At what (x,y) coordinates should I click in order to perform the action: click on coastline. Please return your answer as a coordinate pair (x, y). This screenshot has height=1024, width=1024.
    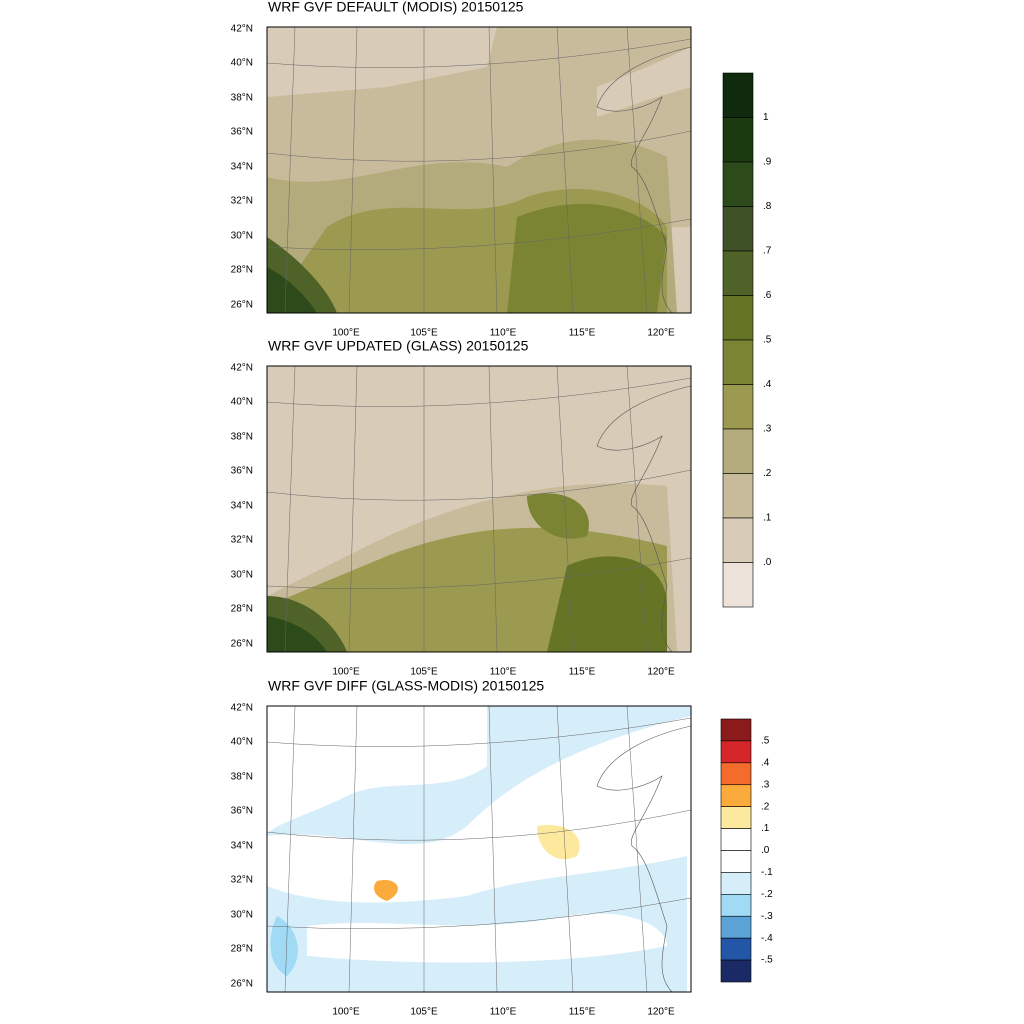
    Looking at the image, I should click on (643, 179).